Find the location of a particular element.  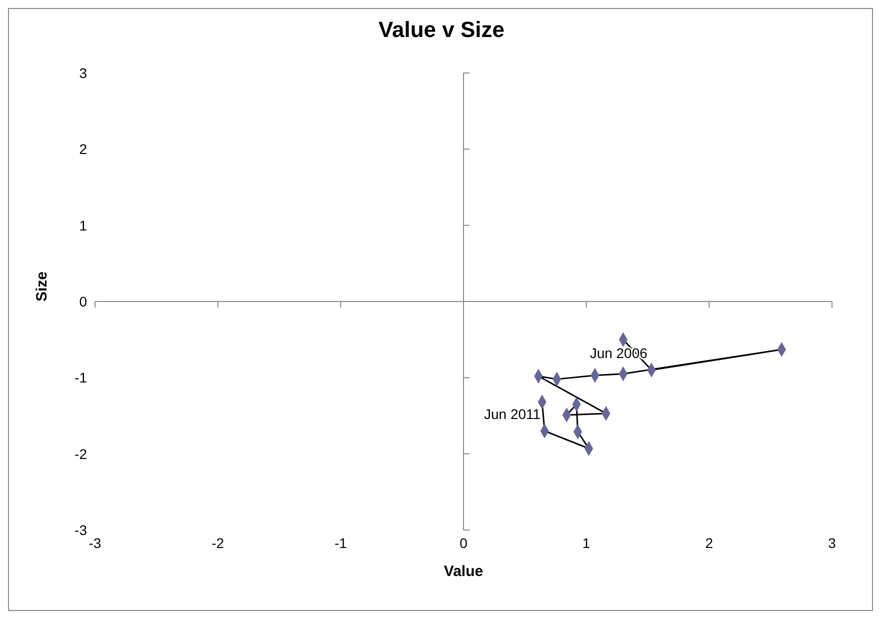

y-tick-label: 3 is located at coordinates (83, 72).